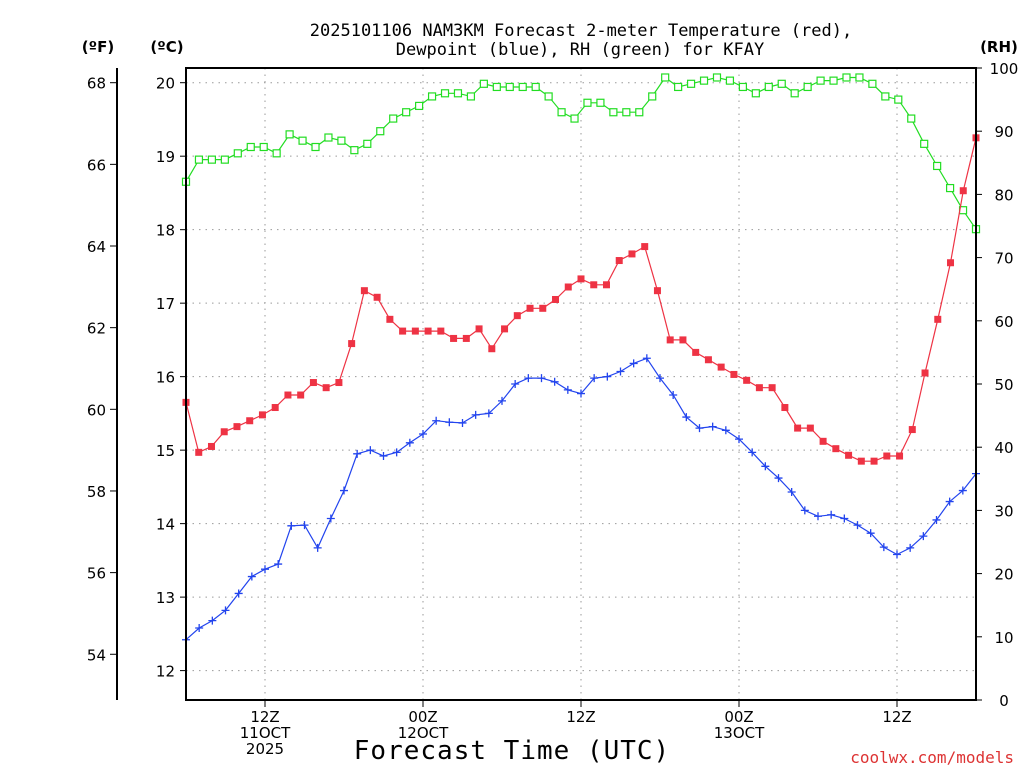  What do you see at coordinates (1004, 69) in the screenshot?
I see `rh-tick-label: 100` at bounding box center [1004, 69].